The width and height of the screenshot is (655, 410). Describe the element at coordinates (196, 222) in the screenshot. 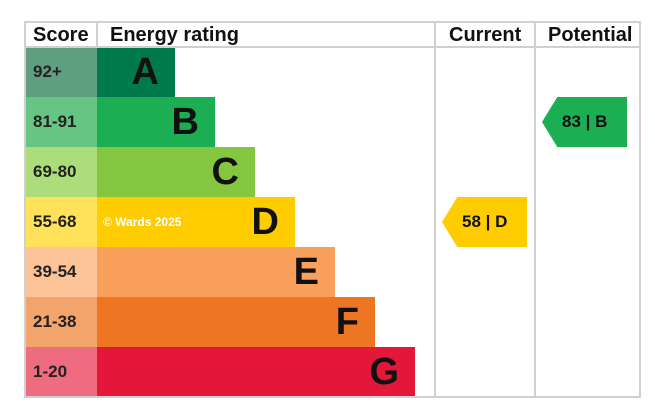

I see `rating-bar-d: D © Wards 2025` at that location.